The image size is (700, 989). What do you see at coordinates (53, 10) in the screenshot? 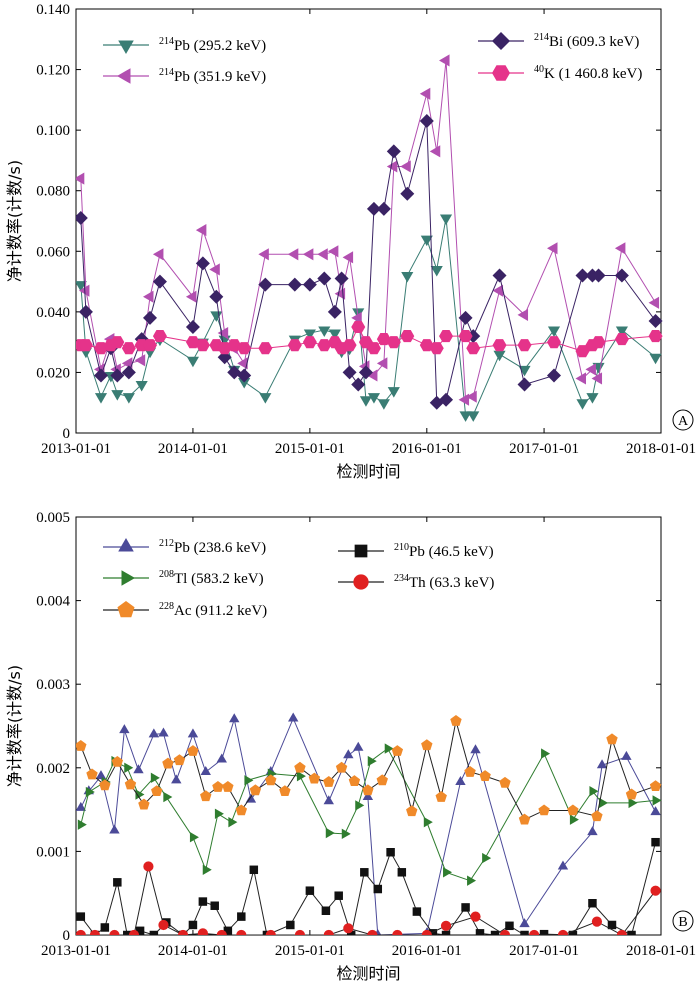
I see `y-tick-label: 0.140` at bounding box center [53, 10].